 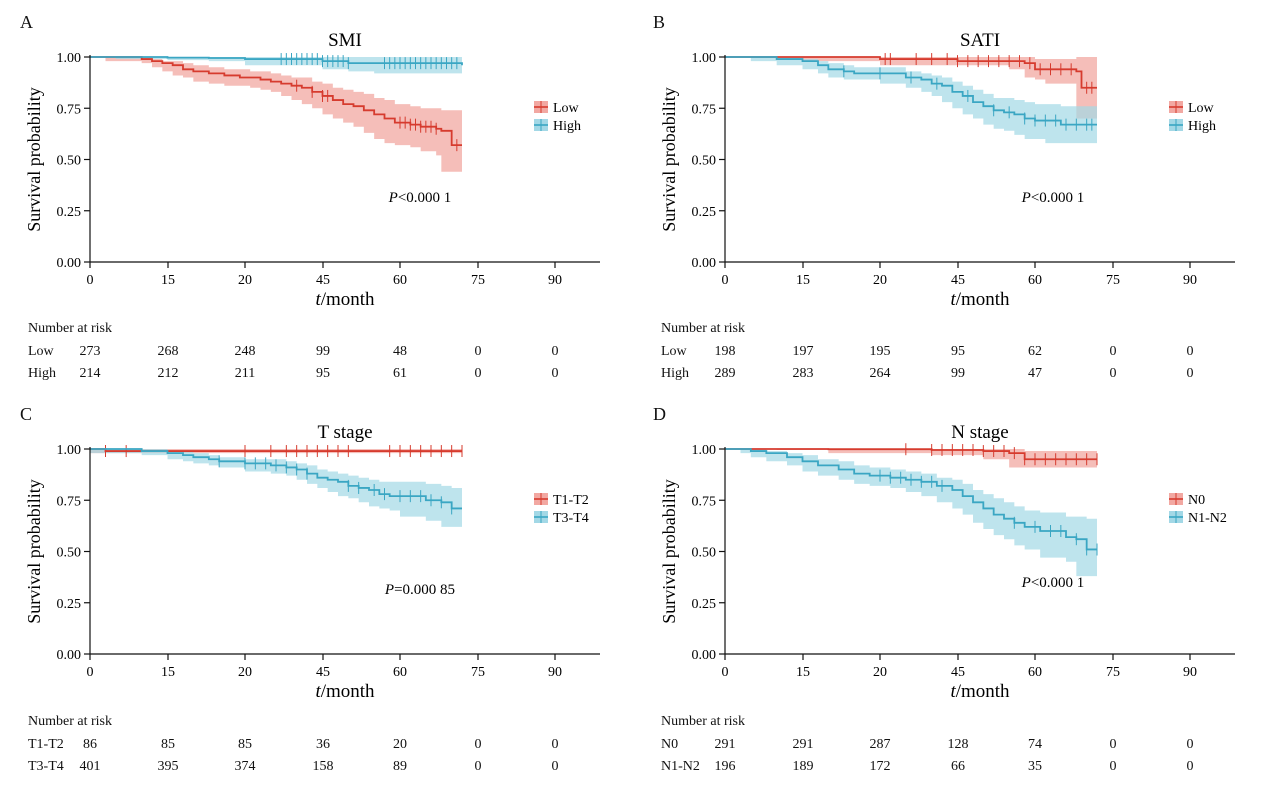 What do you see at coordinates (168, 766) in the screenshot?
I see `risk-count: 395` at bounding box center [168, 766].